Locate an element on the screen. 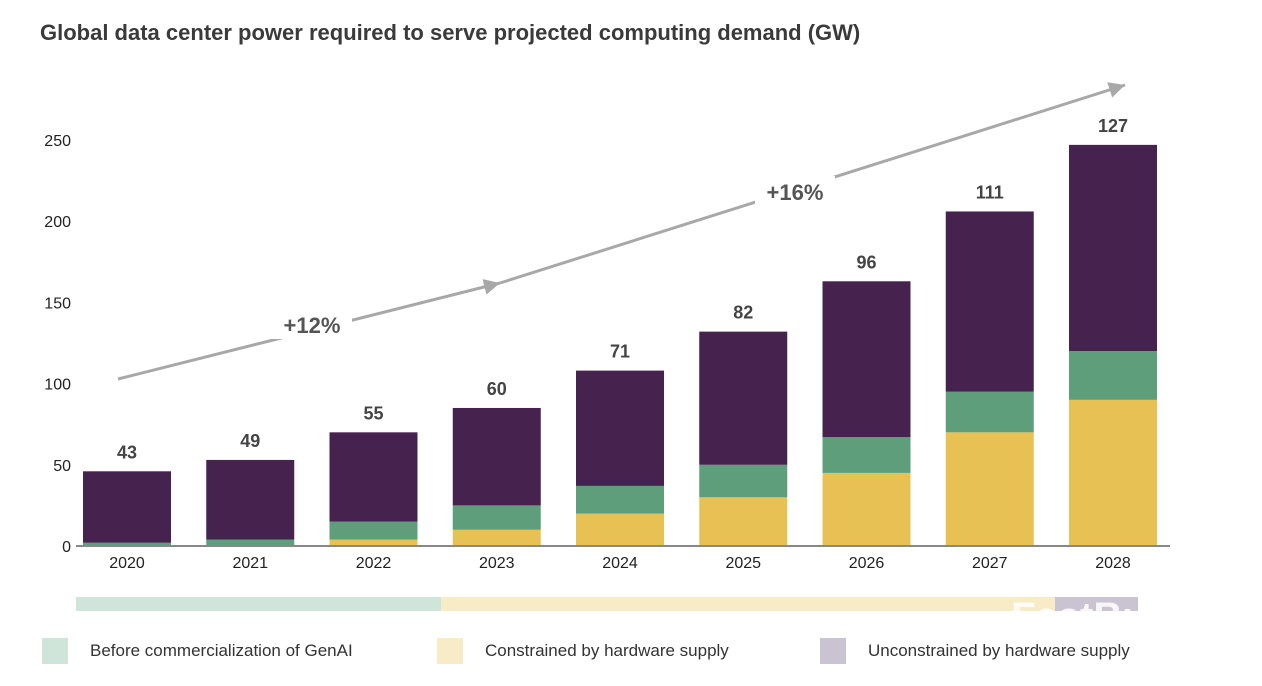 The height and width of the screenshot is (686, 1262). y-tick-label: 200 is located at coordinates (57, 222).